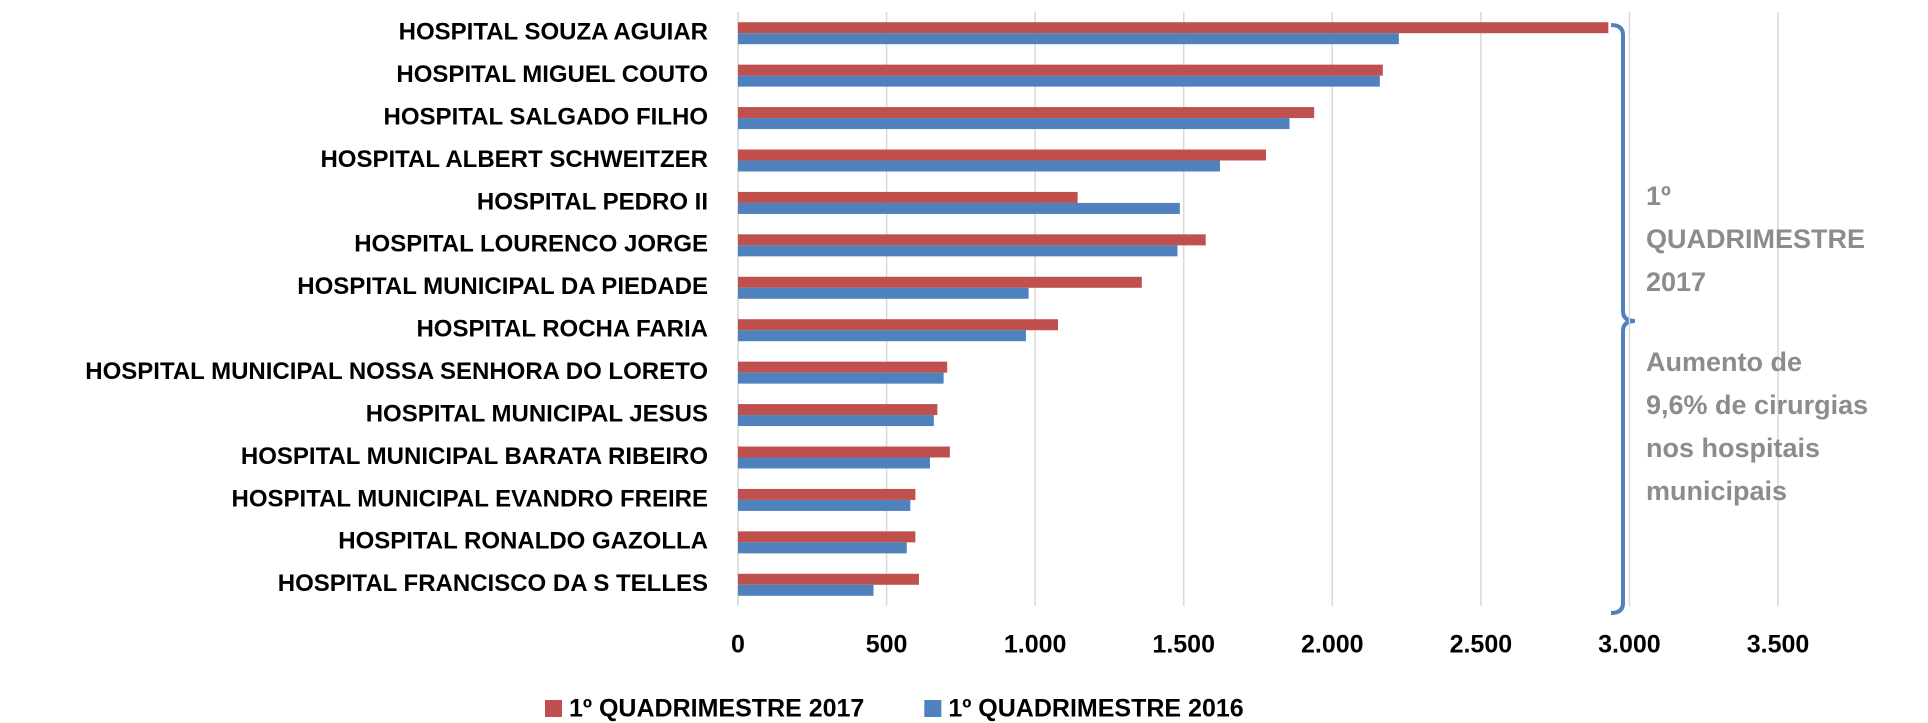 This screenshot has height=723, width=1928. Describe the element at coordinates (523, 541) in the screenshot. I see `y-tick-label: HOSPITAL RONALDO GAZOLLA` at that location.